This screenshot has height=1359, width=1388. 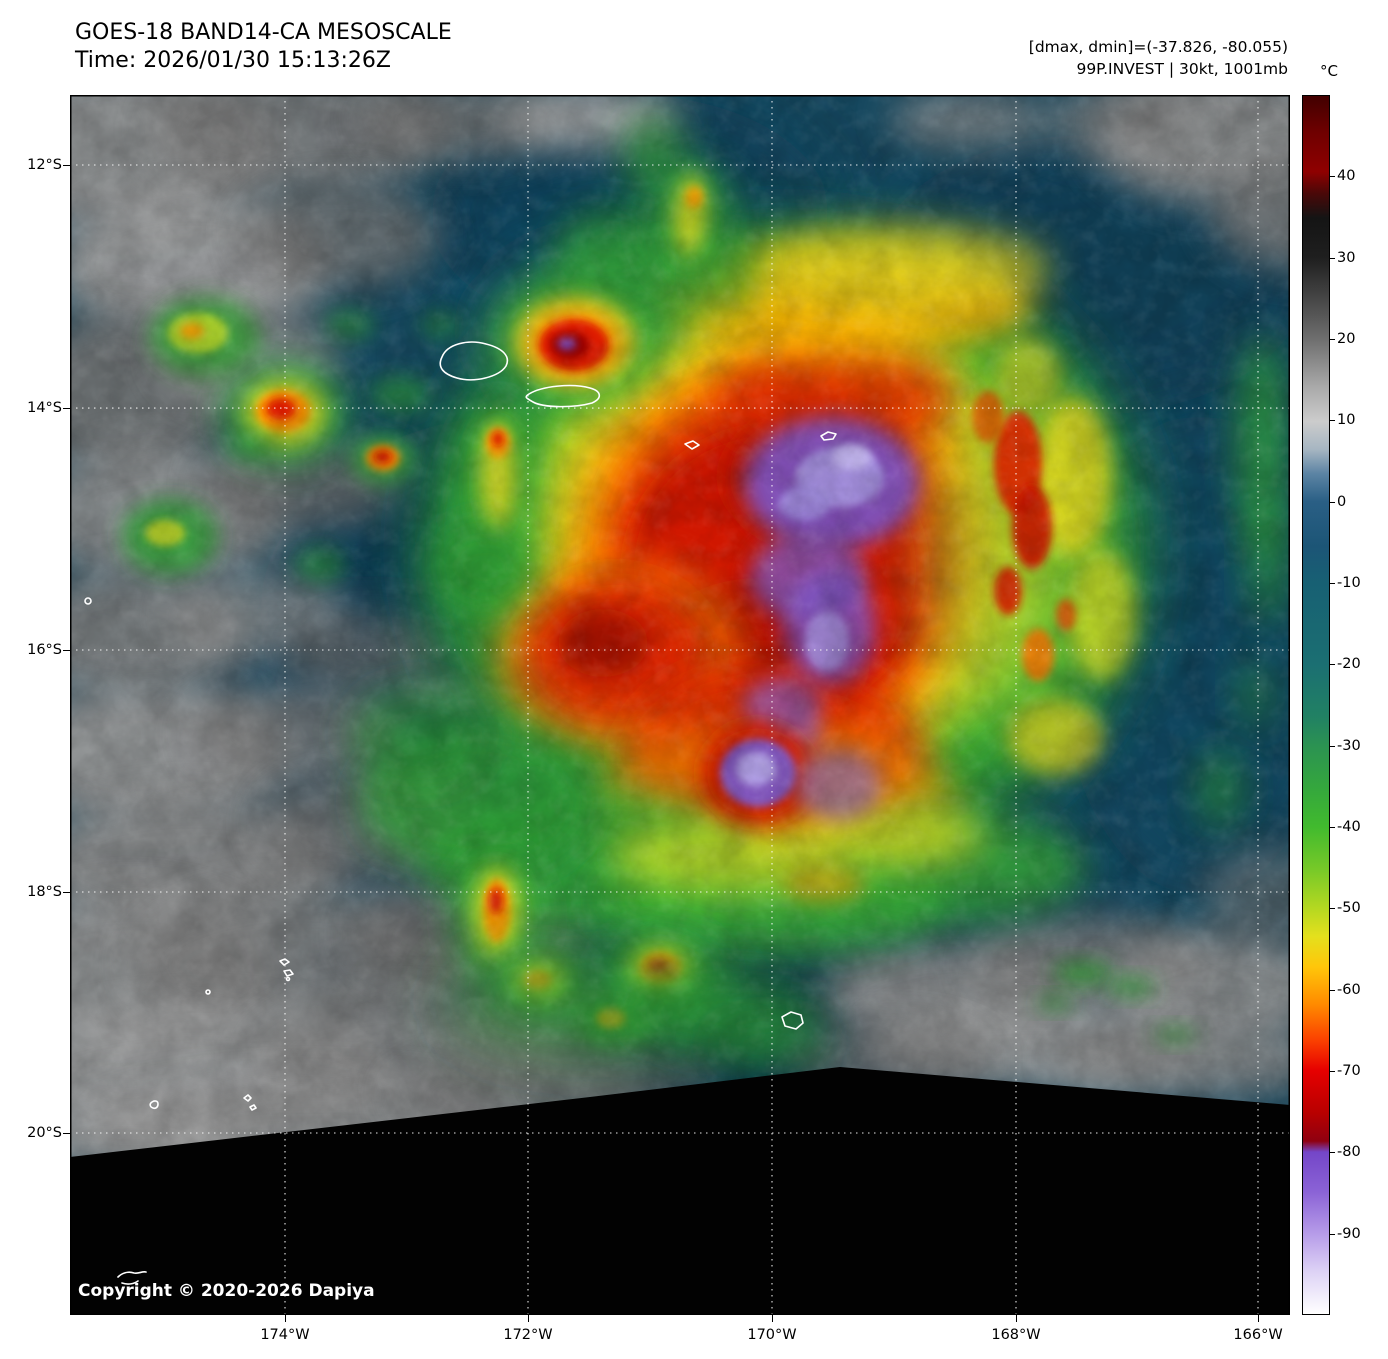 I want to click on colorbar-tick-label: -50, so click(x=1349, y=908).